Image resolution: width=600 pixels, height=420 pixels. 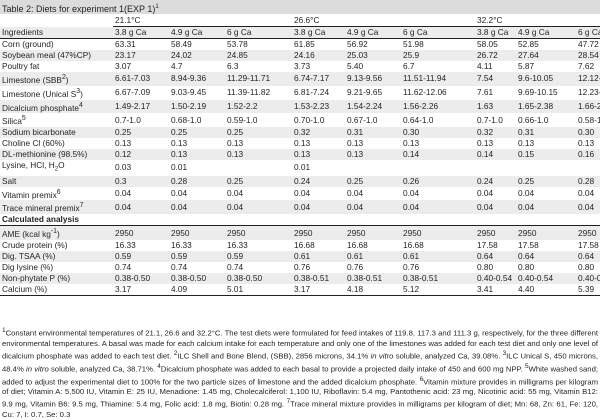 What do you see at coordinates (189, 92) in the screenshot?
I see `table-cell: 9.03-9.45` at bounding box center [189, 92].